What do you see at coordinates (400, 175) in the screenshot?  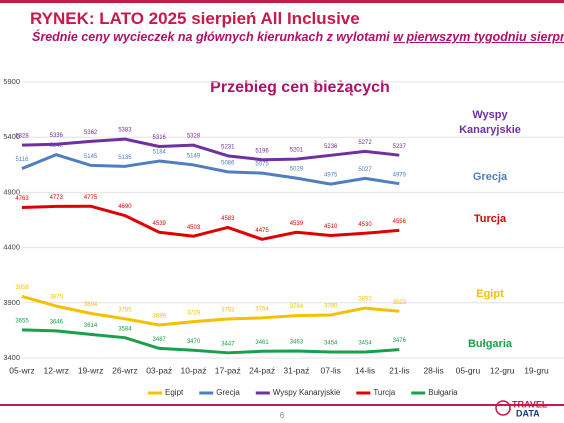 I see `data-label: 4979` at bounding box center [400, 175].